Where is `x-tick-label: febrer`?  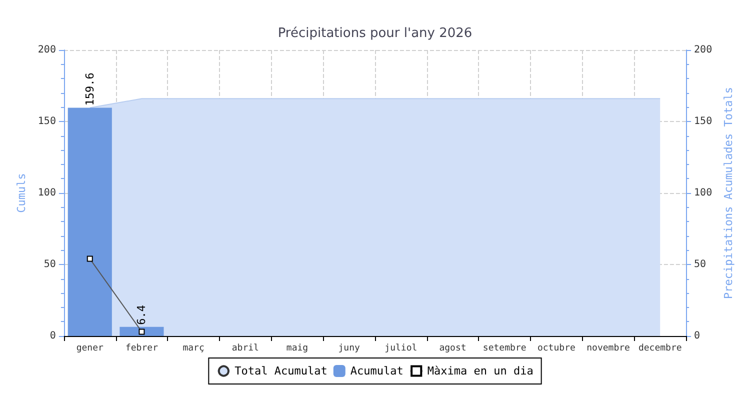 x-tick-label: febrer is located at coordinates (142, 349).